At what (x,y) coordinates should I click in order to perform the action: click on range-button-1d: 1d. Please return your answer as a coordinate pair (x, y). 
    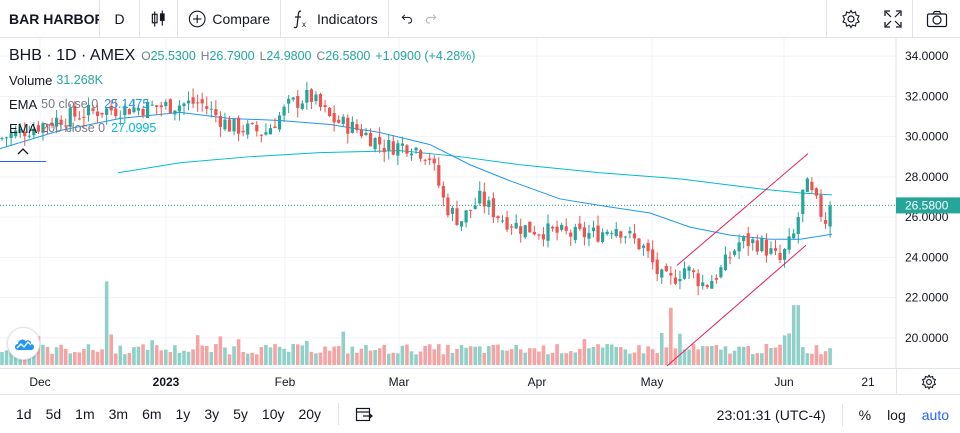
    Looking at the image, I should click on (24, 414).